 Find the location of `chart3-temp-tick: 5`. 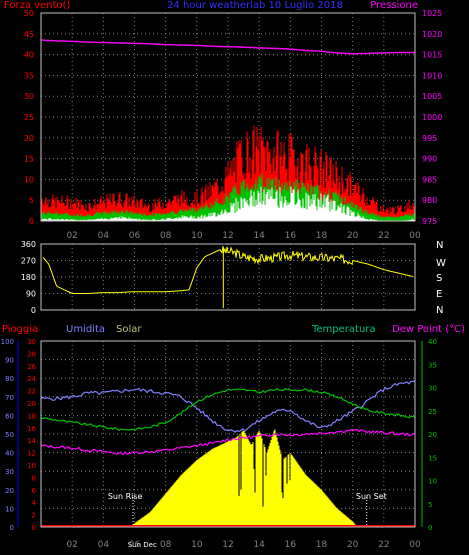

chart3-temp-tick: 5 is located at coordinates (430, 505).